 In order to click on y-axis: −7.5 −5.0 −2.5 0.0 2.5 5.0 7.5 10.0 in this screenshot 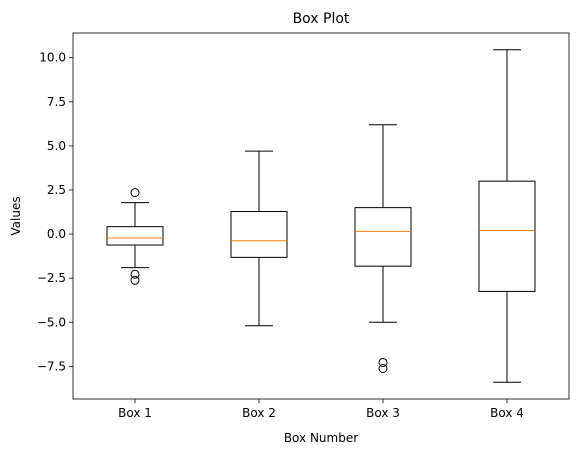, I will do `click(55, 212)`.